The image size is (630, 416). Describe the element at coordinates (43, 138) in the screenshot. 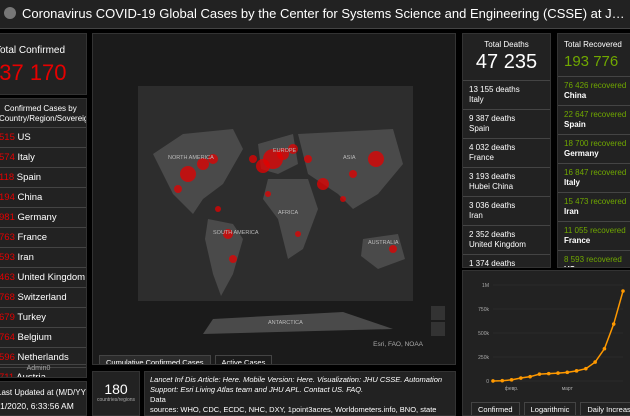

I see `country-row: 515 US` at that location.